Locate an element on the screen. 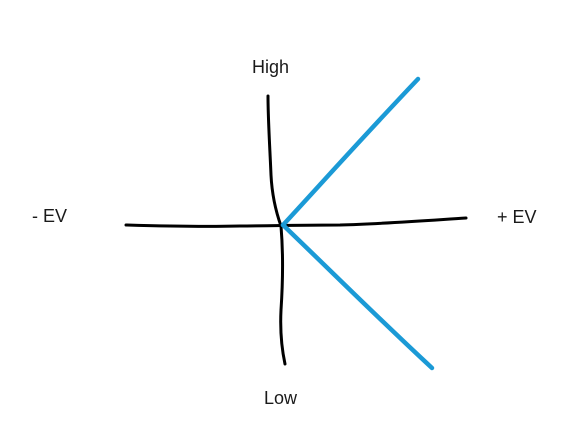  upper-ray is located at coordinates (350, 152).